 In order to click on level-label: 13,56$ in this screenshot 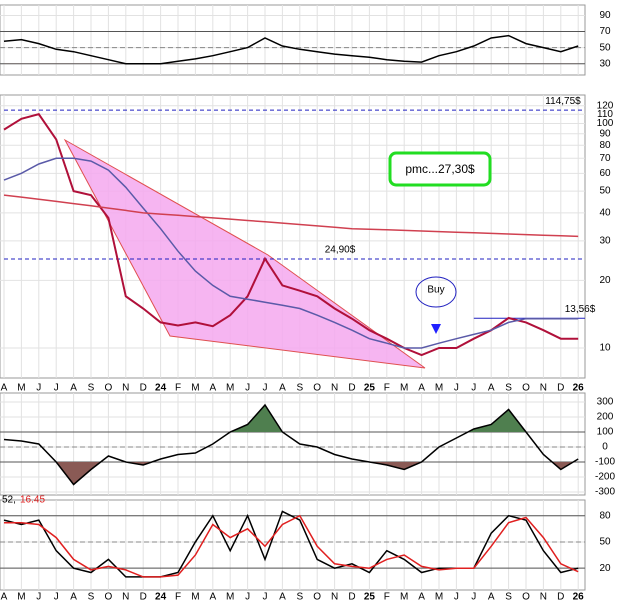, I will do `click(580, 309)`.